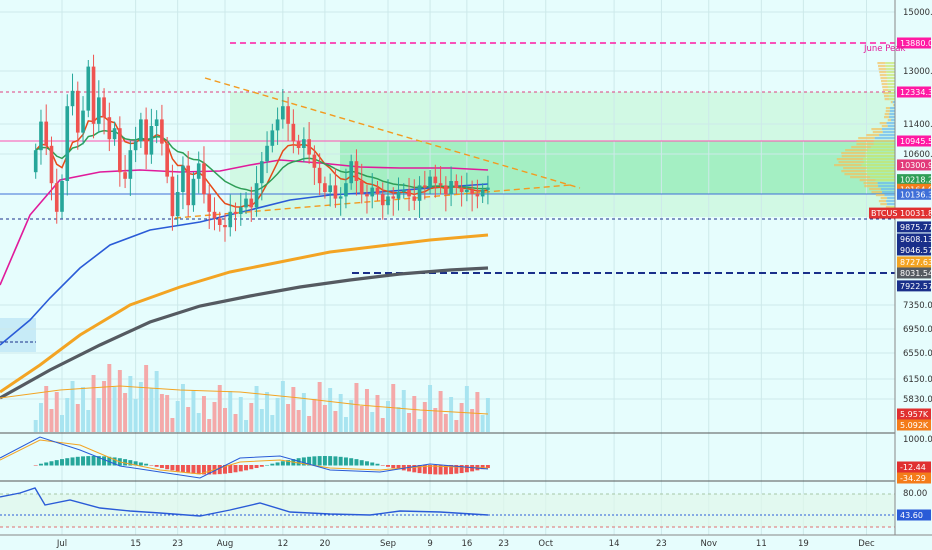 This screenshot has height=550, width=932. What do you see at coordinates (388, 544) in the screenshot?
I see `time-tick-label: Sep` at bounding box center [388, 544].